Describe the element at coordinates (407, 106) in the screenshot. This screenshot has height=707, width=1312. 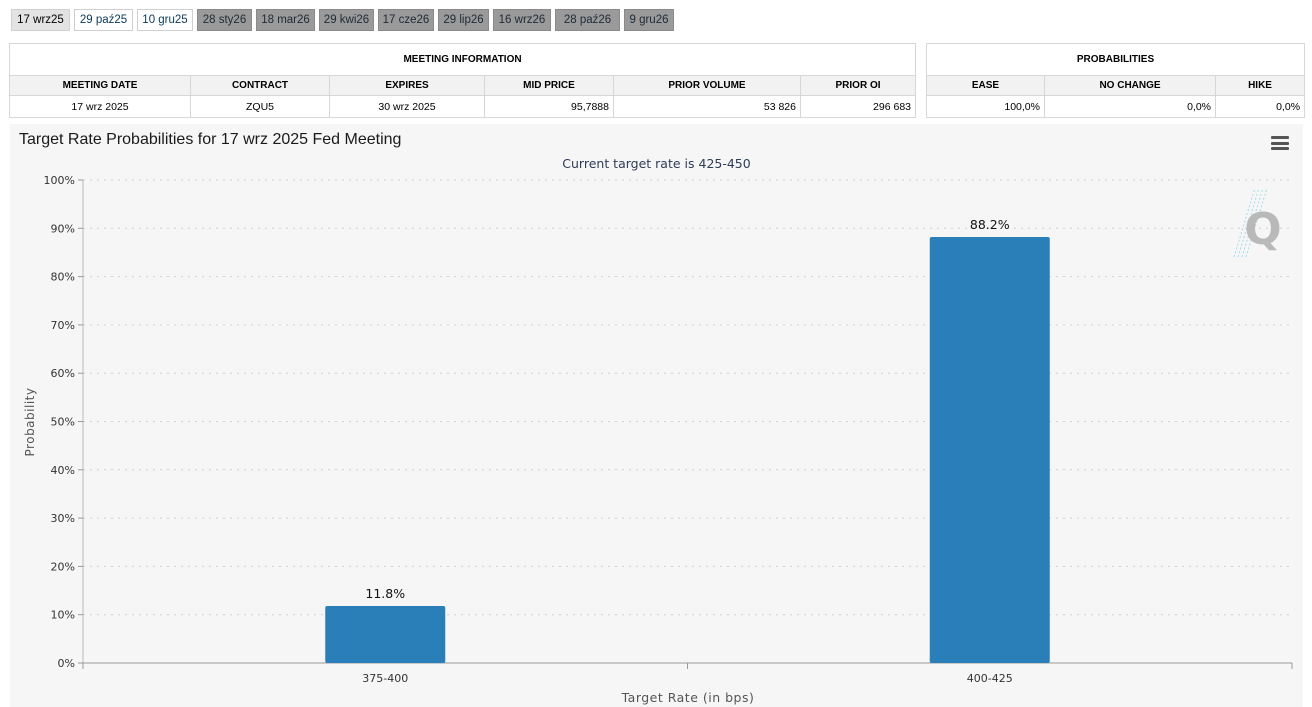
I see `expires-value: 30 wrz 2025` at that location.